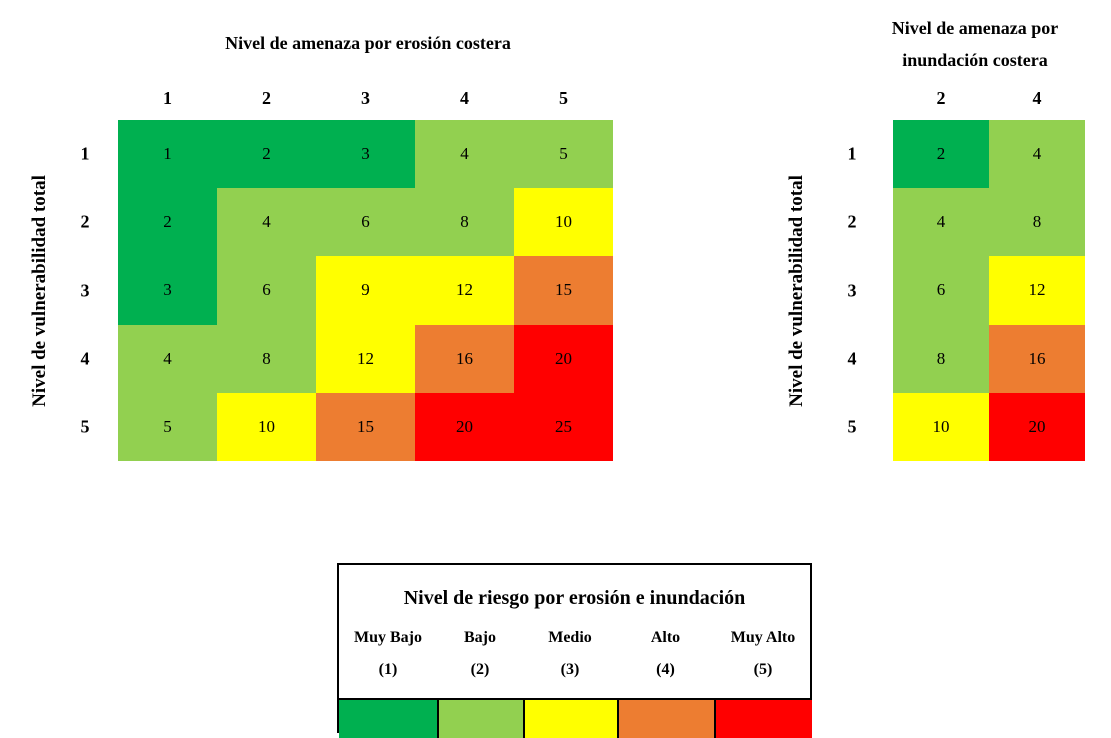 Image resolution: width=1111 pixels, height=738 pixels. I want to click on risk-cell: 1, so click(167, 154).